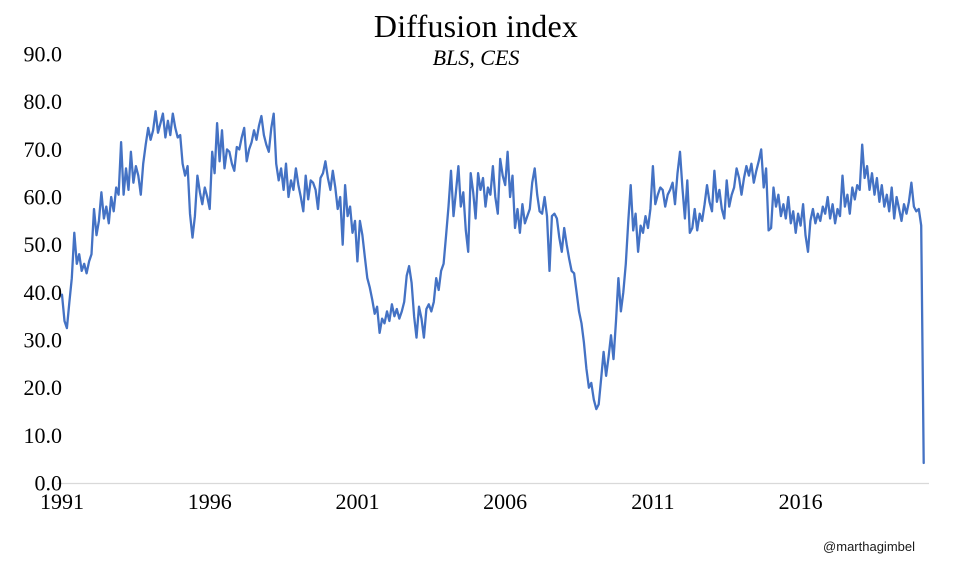 This screenshot has height=570, width=958. I want to click on x-axis-tick-label: 1991, so click(62, 501).